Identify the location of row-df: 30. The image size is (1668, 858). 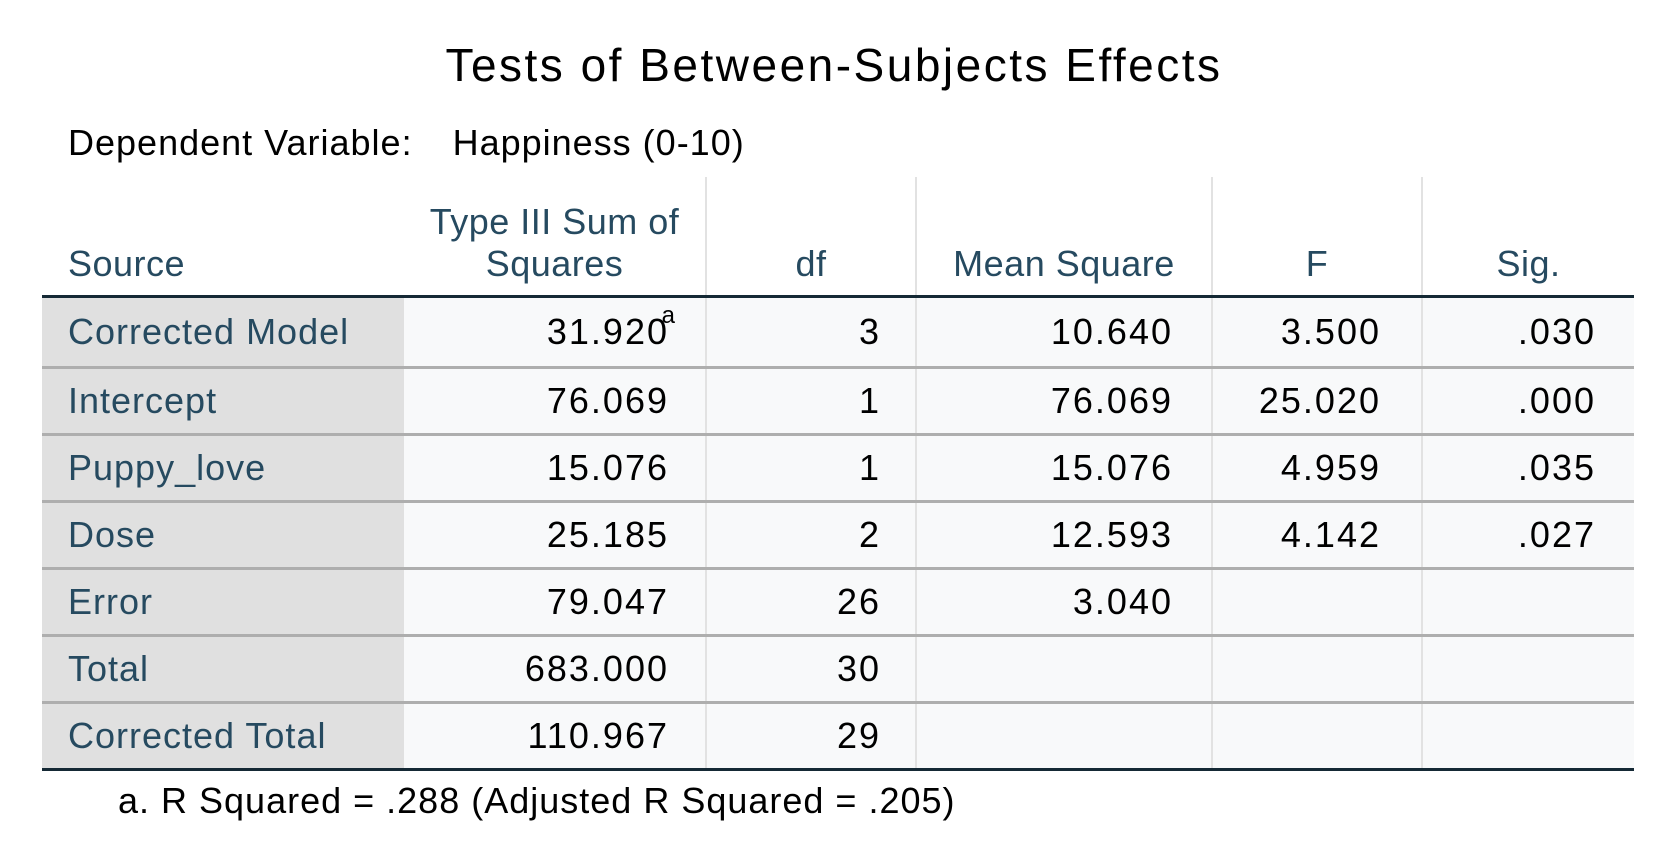
(810, 669).